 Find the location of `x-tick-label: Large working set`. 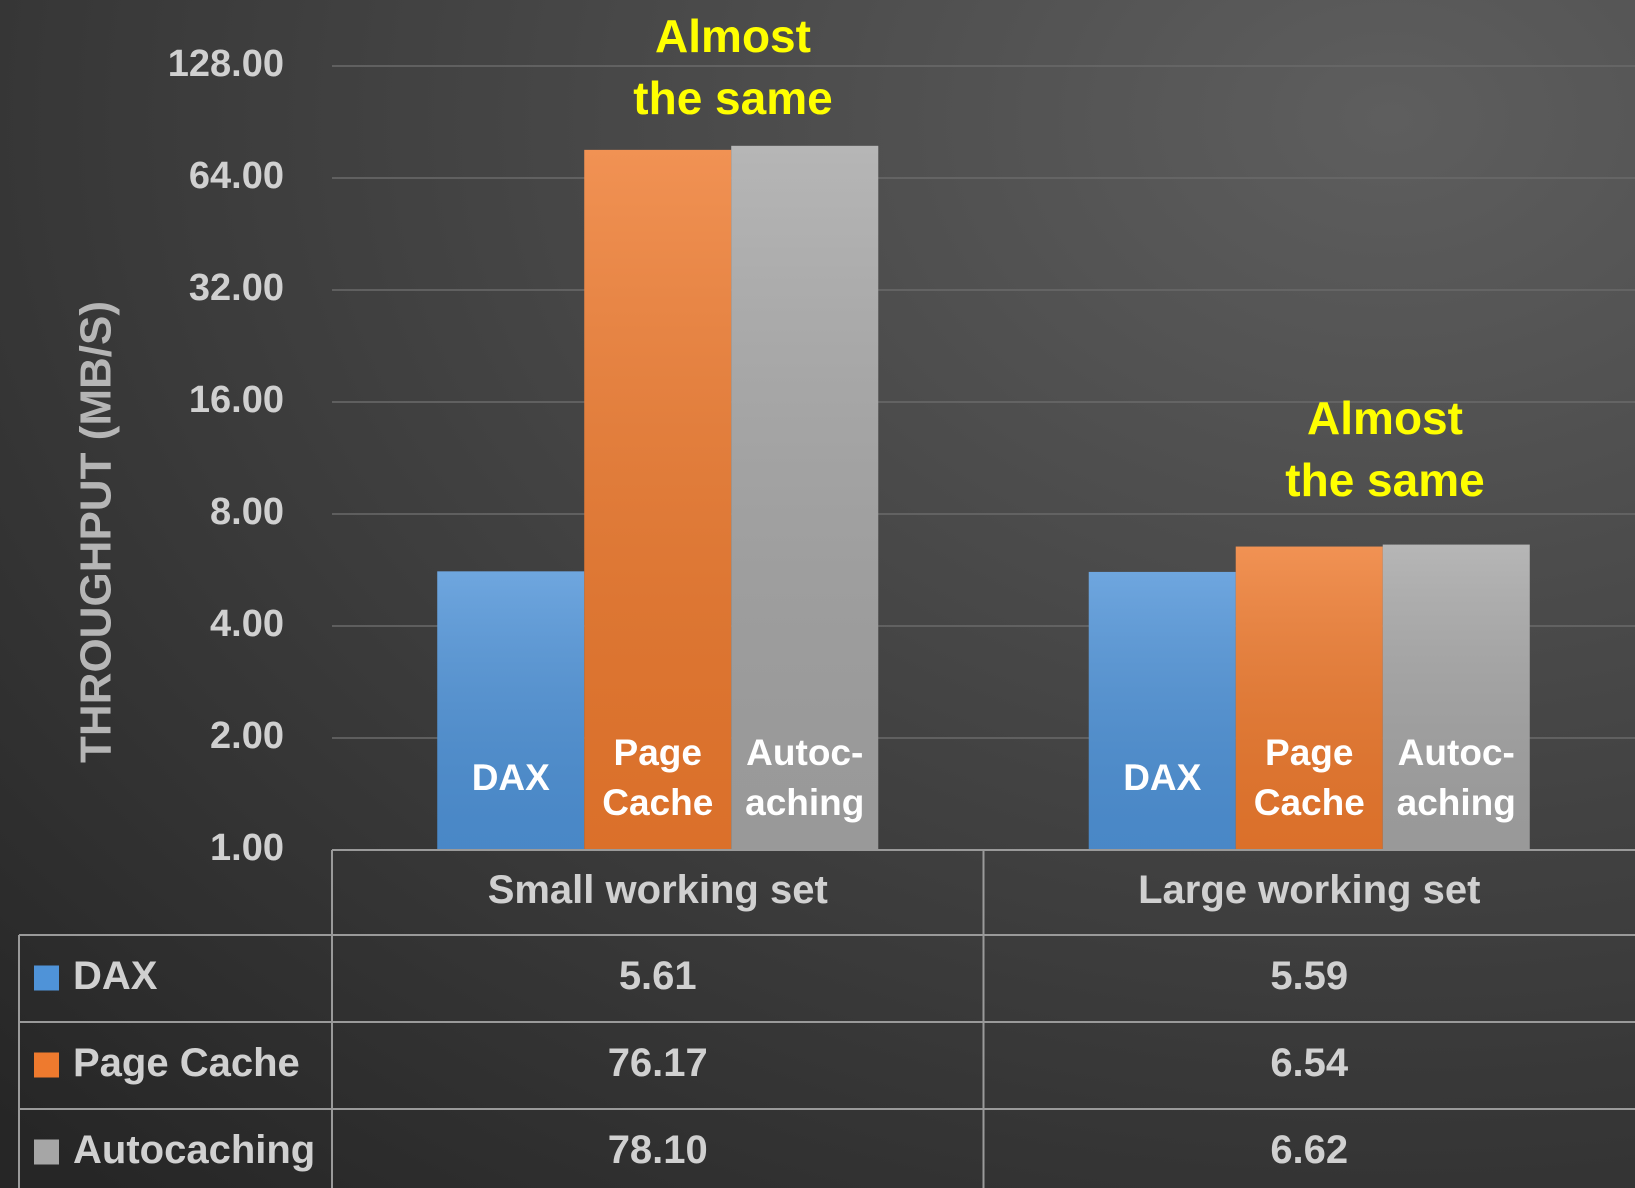

x-tick-label: Large working set is located at coordinates (1309, 890).